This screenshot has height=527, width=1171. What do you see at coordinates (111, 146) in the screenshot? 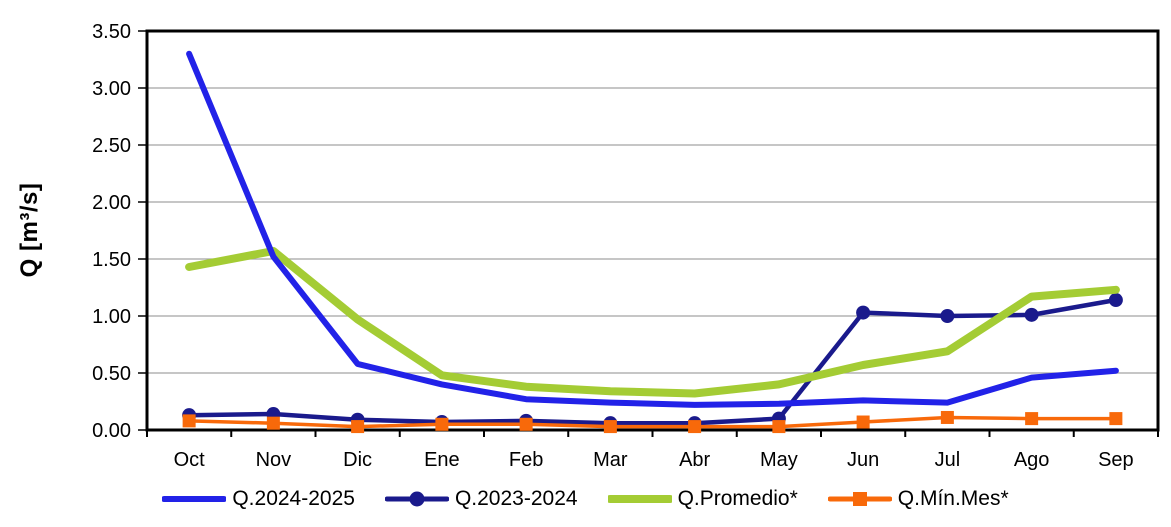
I see `y-tick-label: 2.50` at bounding box center [111, 146].